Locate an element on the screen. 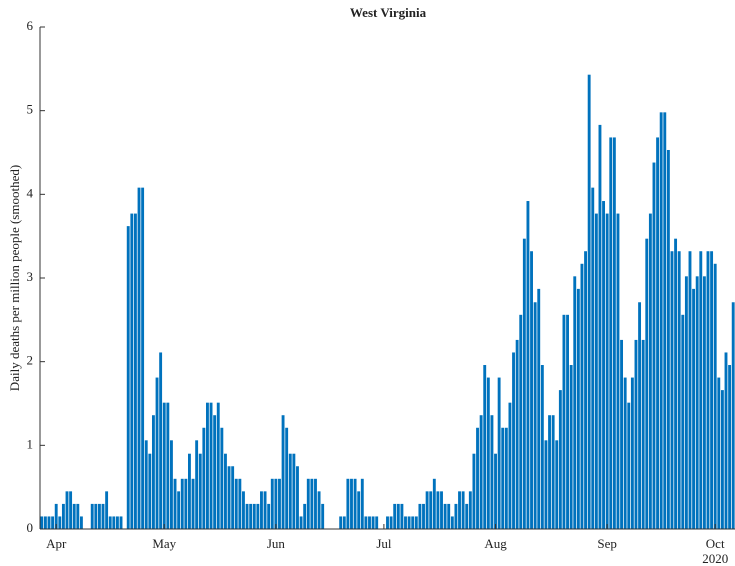 This screenshot has width=735, height=566. x-tick-label: Apr is located at coordinates (56, 543).